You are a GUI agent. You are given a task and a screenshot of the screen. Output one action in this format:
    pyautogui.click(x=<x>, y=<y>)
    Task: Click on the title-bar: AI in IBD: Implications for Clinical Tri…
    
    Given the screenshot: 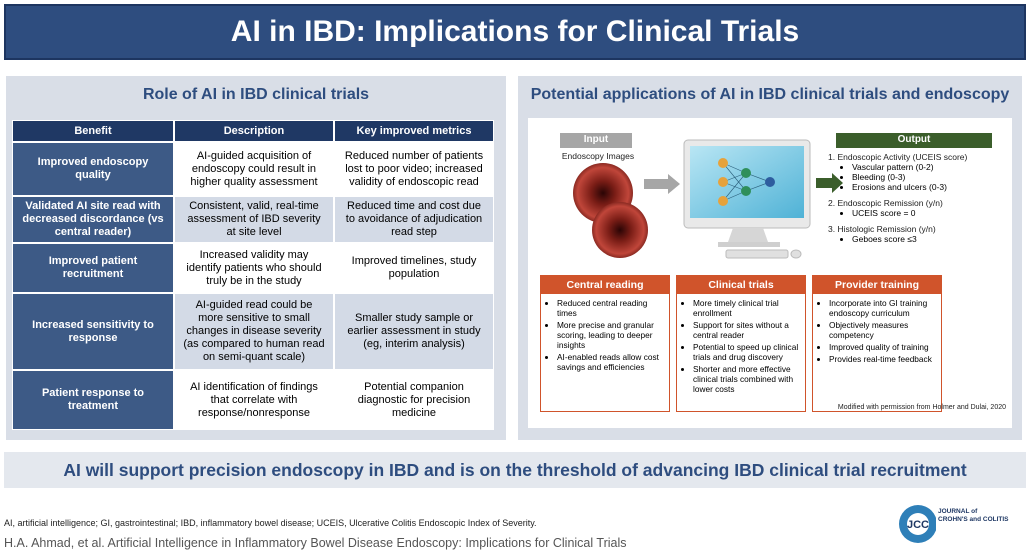 What is the action you would take?
    pyautogui.click(x=515, y=32)
    